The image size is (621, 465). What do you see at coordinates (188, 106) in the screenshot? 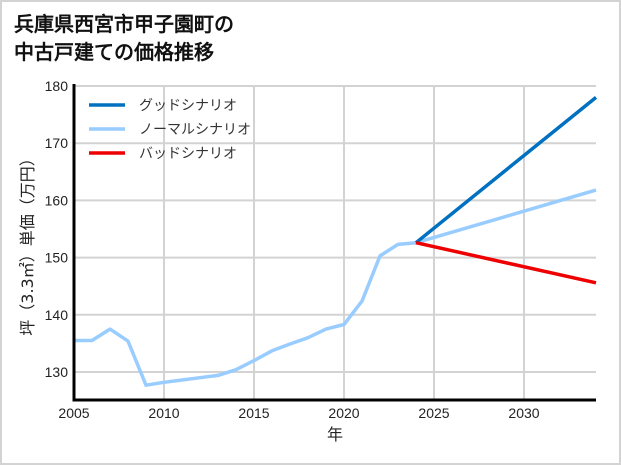
I see `legend-label: グッドシナリオ` at bounding box center [188, 106].